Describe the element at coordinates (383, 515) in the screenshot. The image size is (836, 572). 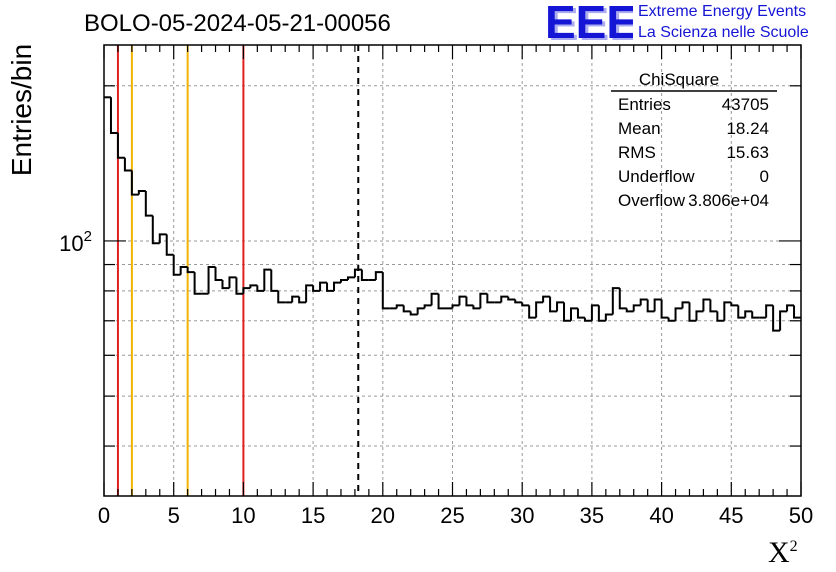
I see `x-tick-label: 20` at that location.